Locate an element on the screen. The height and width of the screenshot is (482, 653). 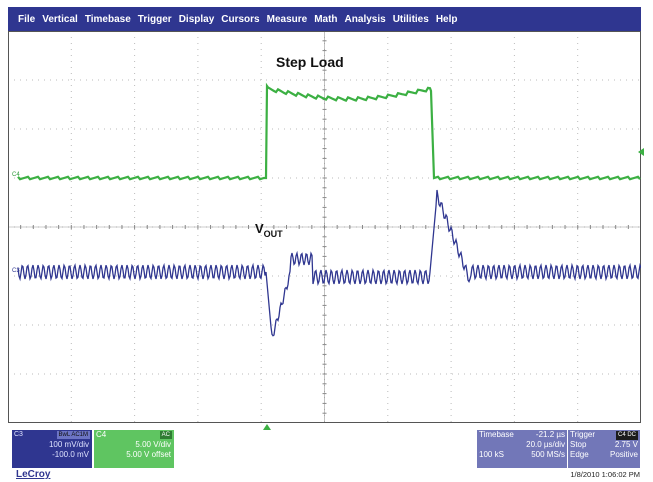
menu-file: File is located at coordinates (27, 19).